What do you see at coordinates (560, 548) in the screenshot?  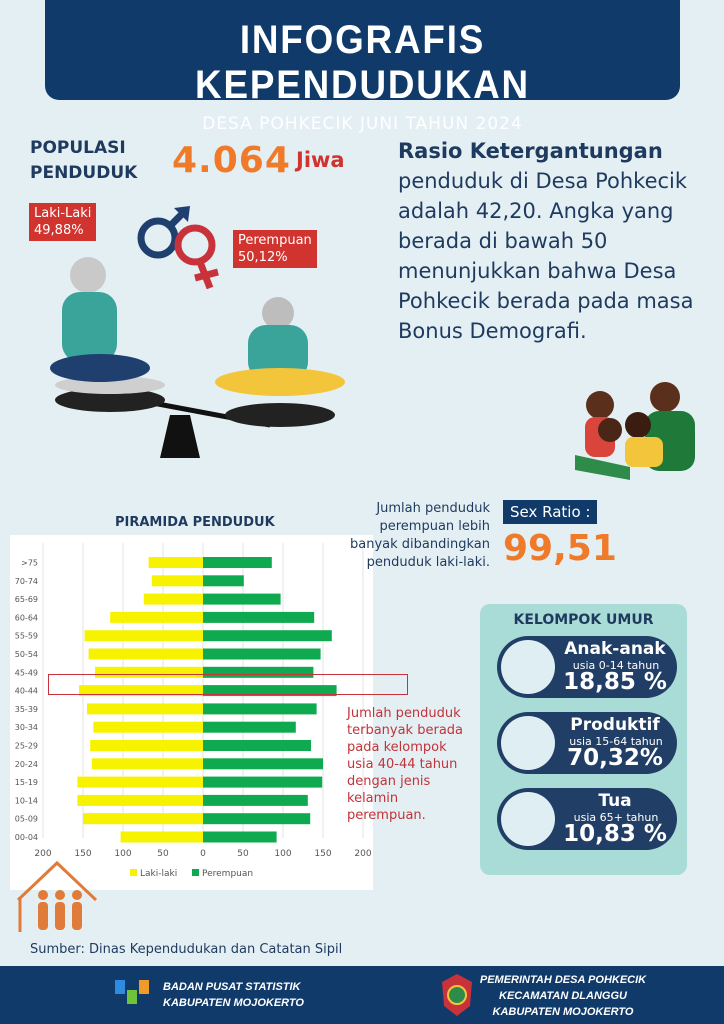 I see `sex-ratio-value: 99,51` at bounding box center [560, 548].